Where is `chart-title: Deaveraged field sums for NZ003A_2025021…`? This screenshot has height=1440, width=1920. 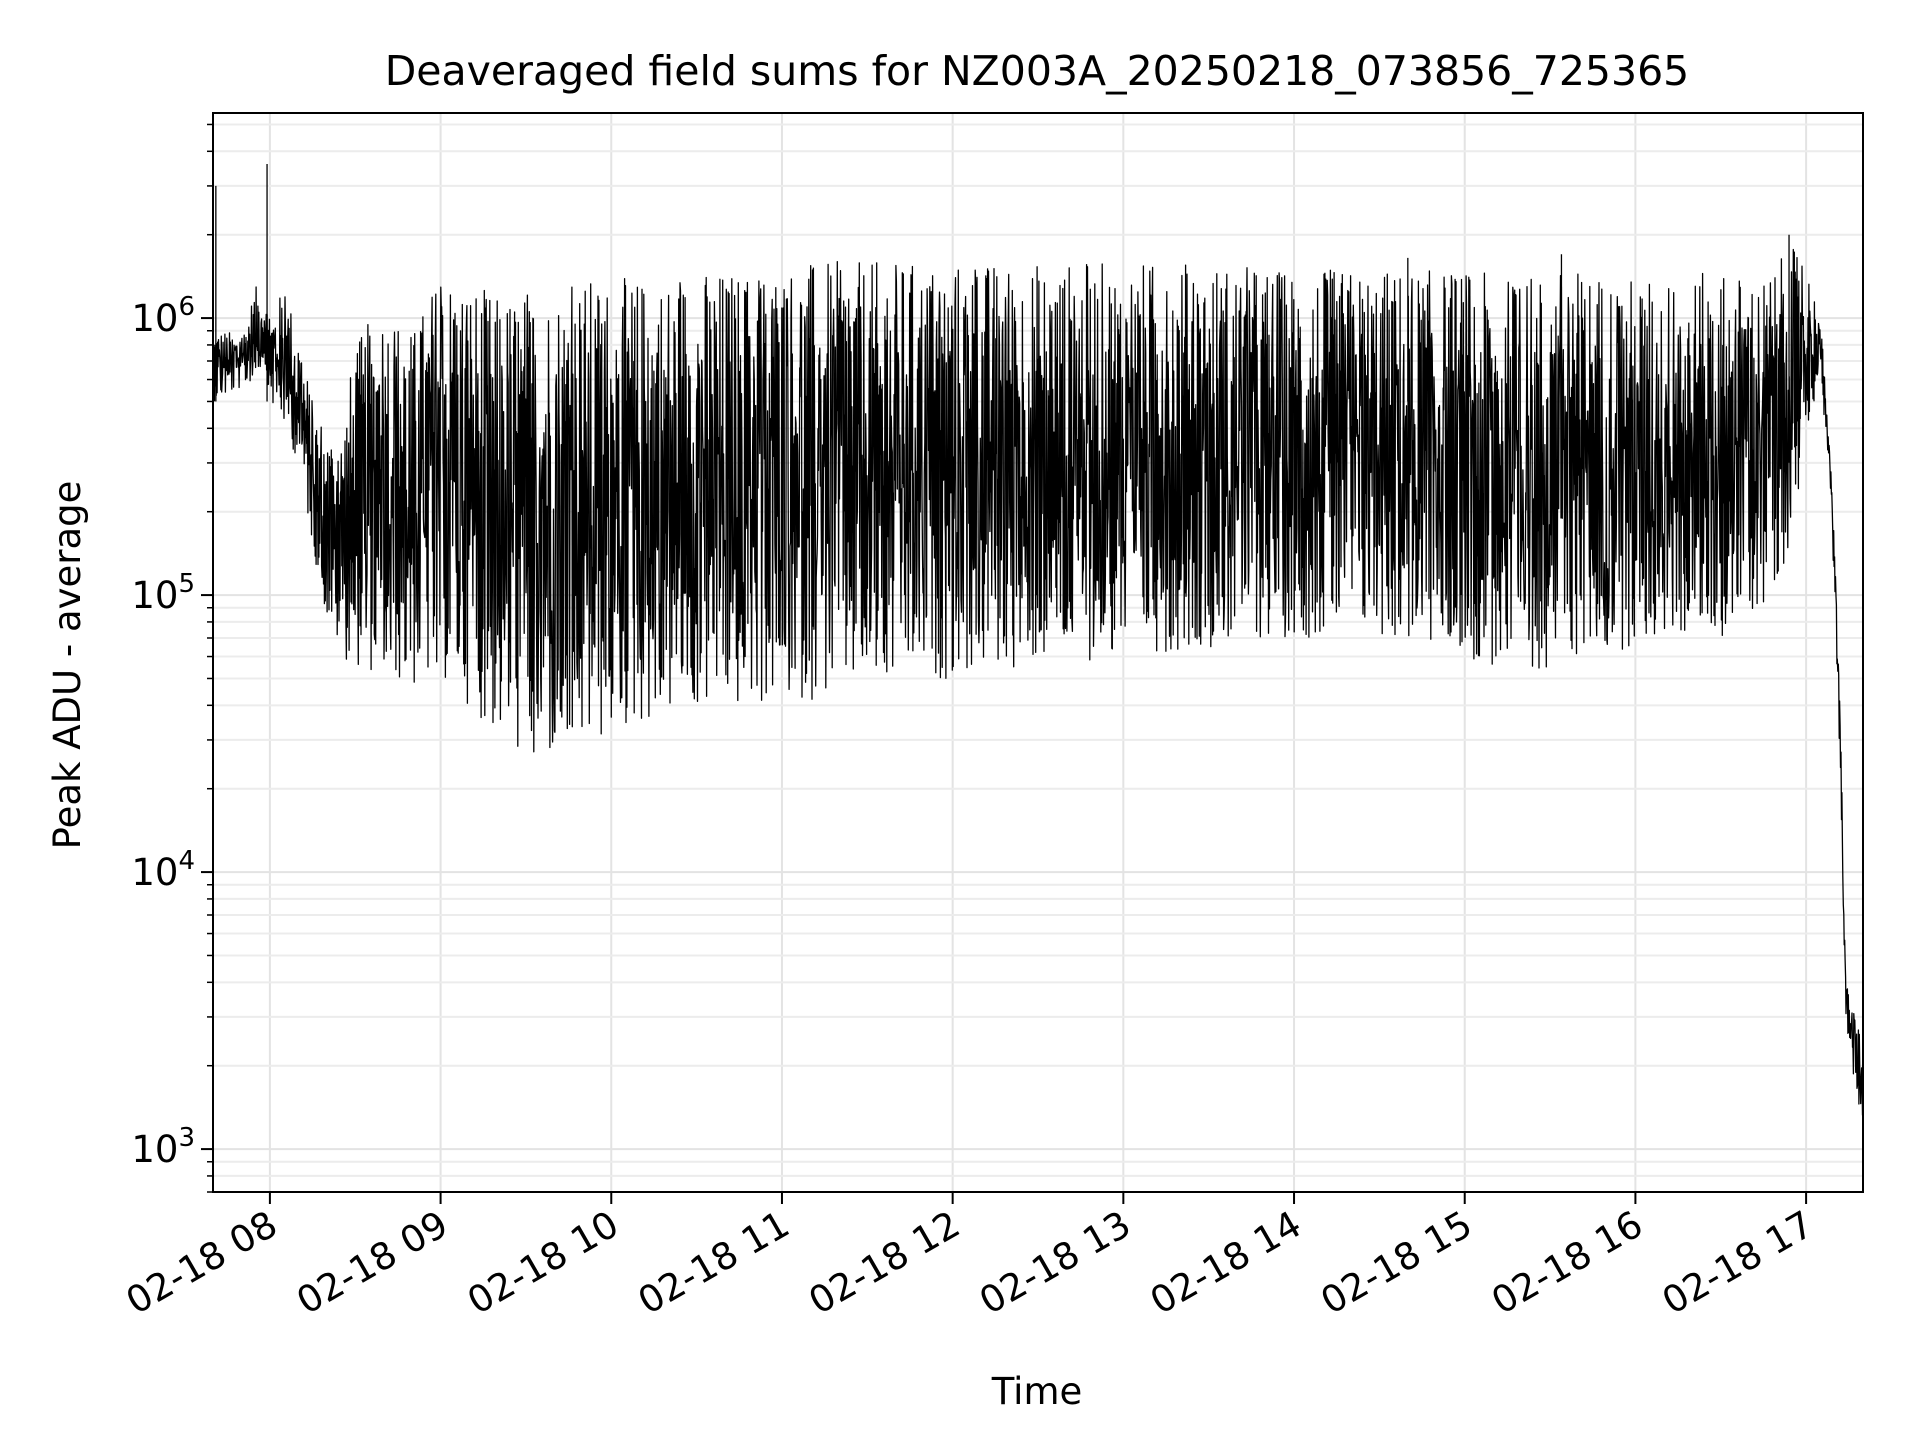 chart-title: Deaveraged field sums for NZ003A_2025021… is located at coordinates (1037, 71).